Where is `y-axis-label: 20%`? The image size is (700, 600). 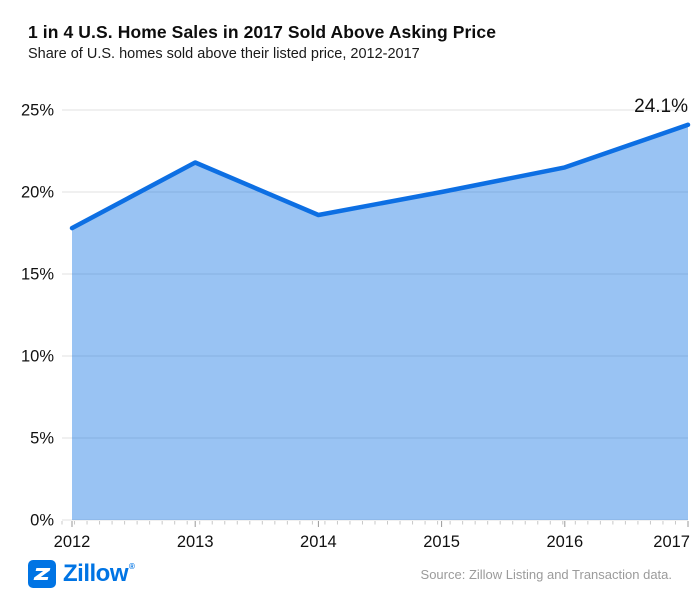
y-axis-label: 20% is located at coordinates (37, 193).